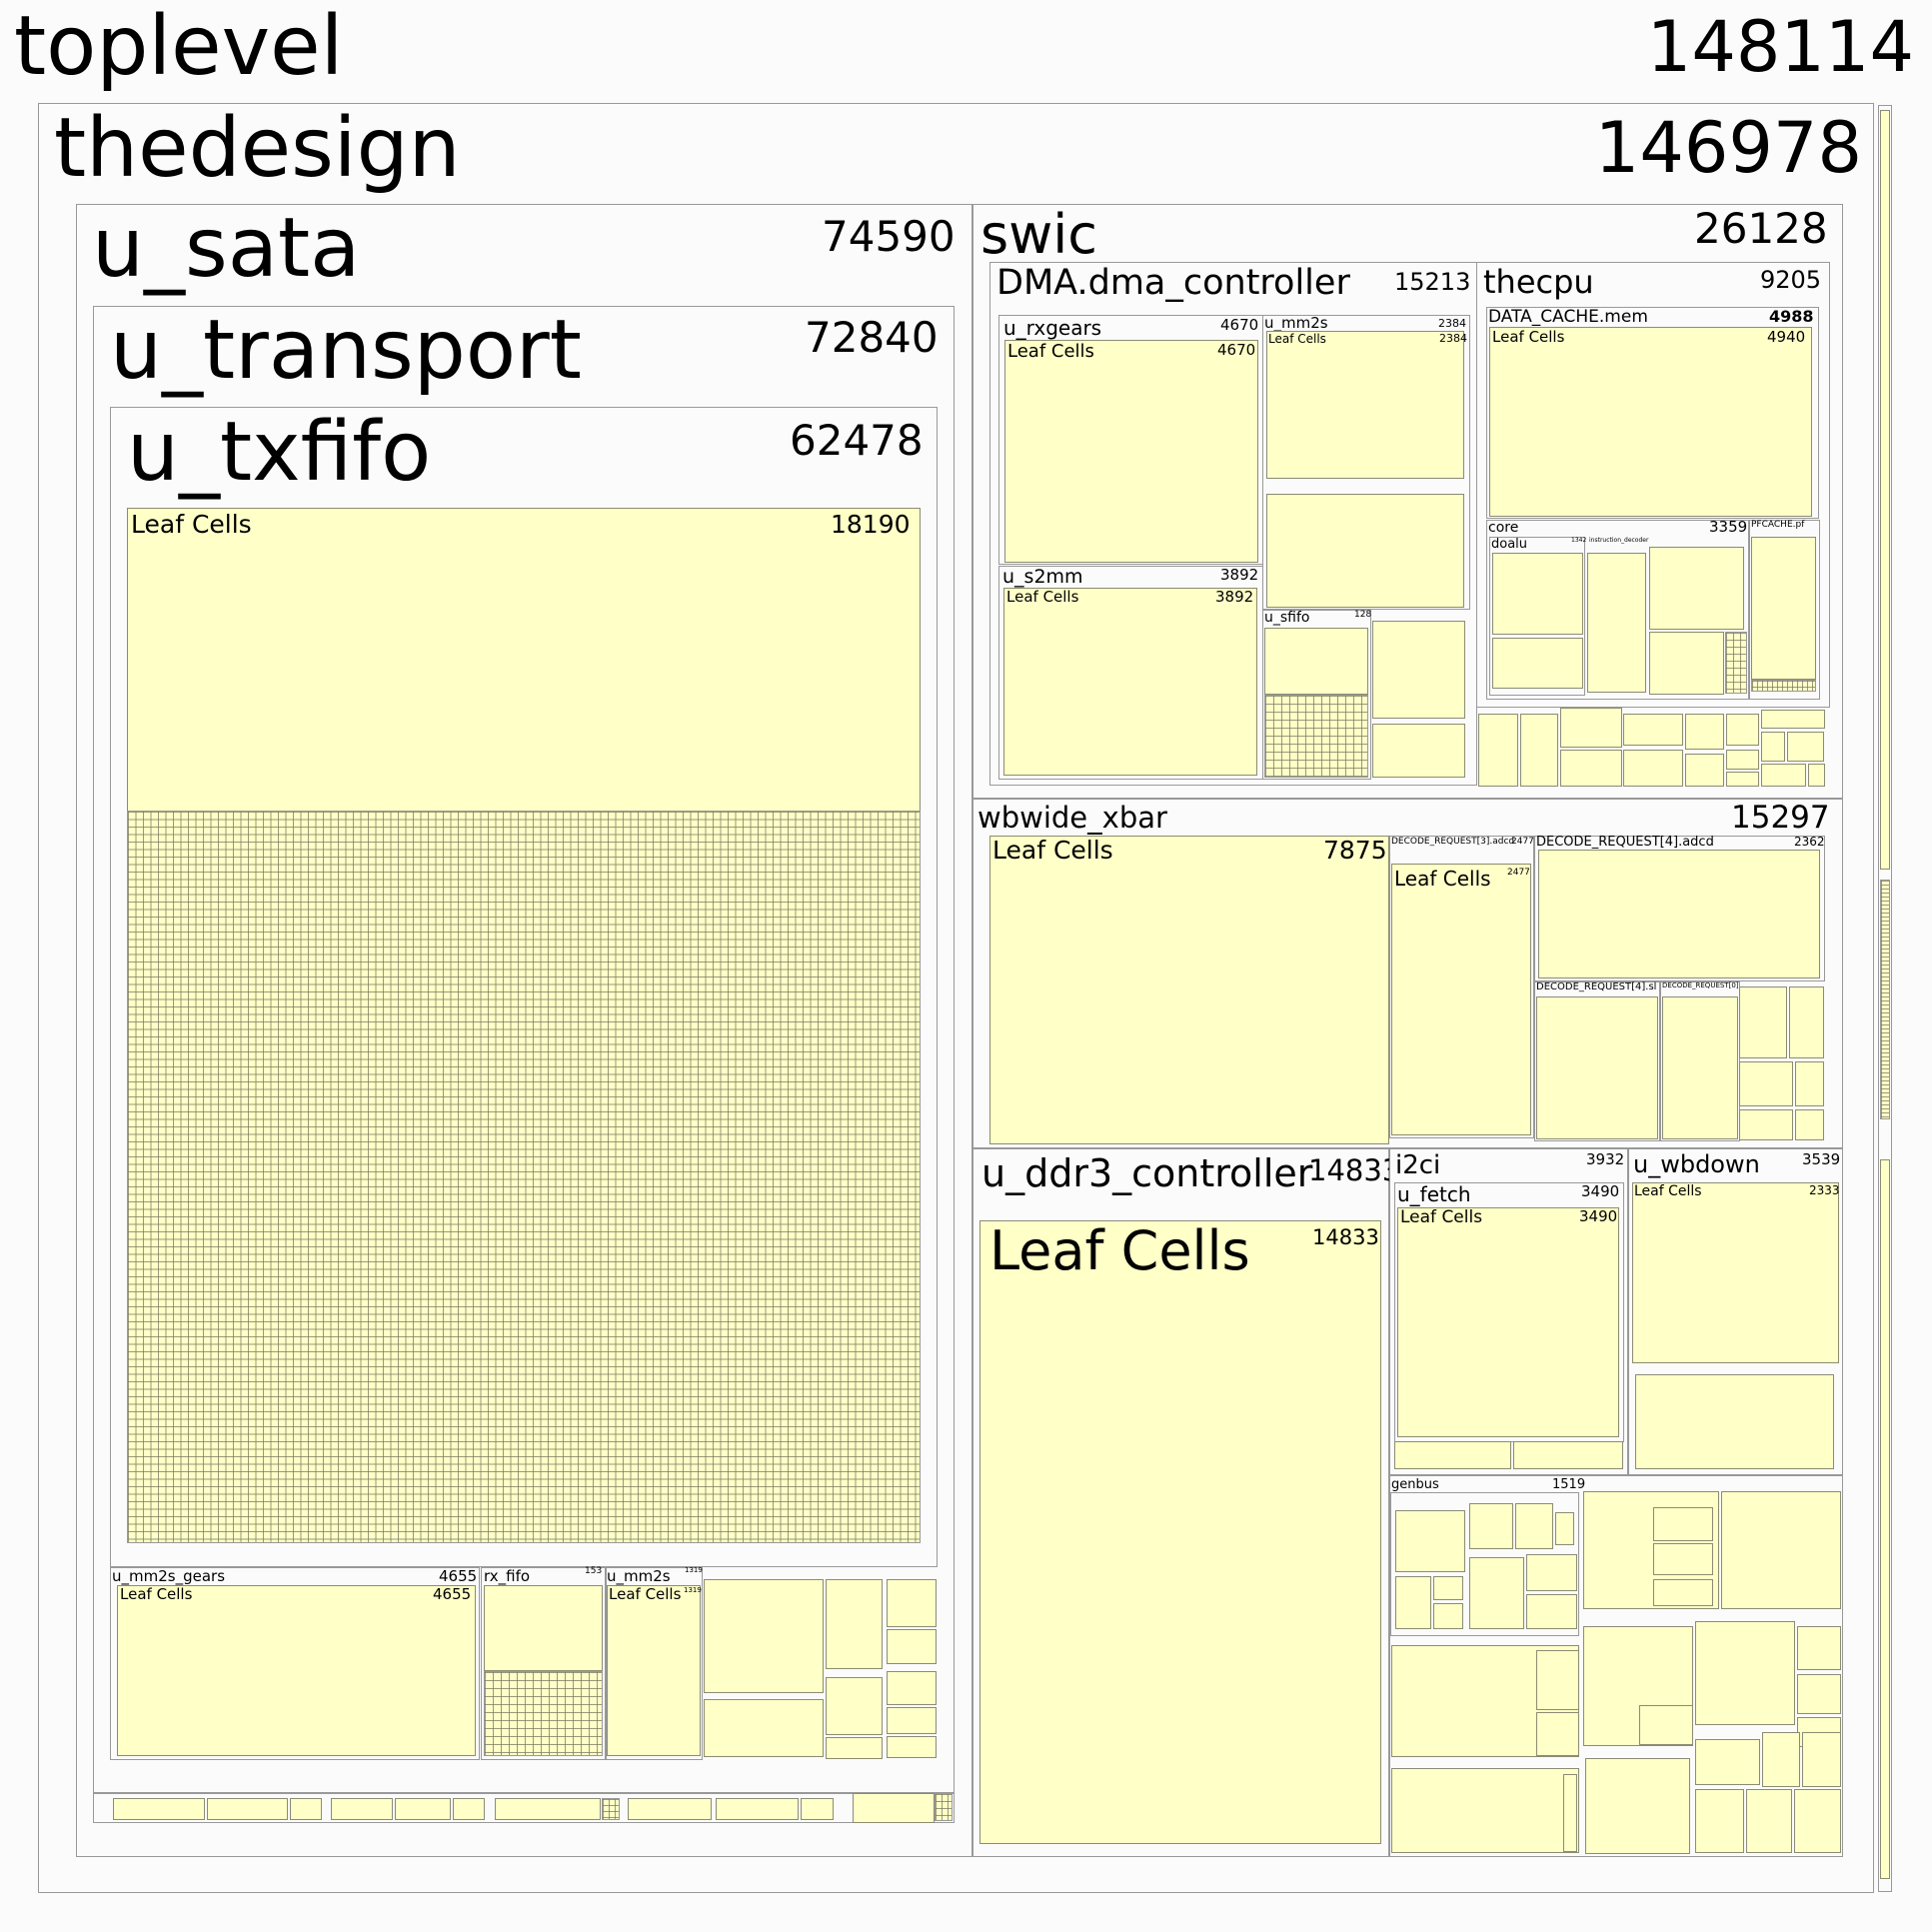  I want to click on transport-leaf-c, so click(854, 1624).